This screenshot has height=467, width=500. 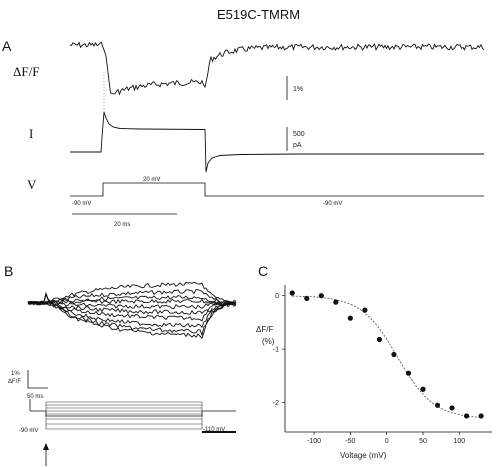 I want to click on x-tick-label: 100, so click(x=459, y=441).